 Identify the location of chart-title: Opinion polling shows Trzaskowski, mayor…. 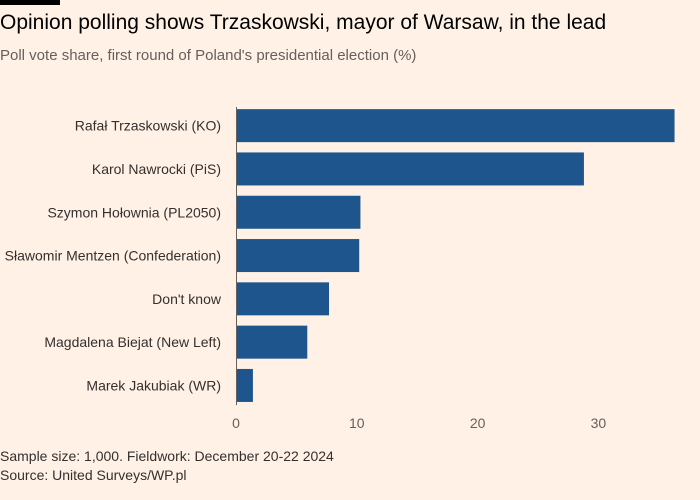
(303, 22).